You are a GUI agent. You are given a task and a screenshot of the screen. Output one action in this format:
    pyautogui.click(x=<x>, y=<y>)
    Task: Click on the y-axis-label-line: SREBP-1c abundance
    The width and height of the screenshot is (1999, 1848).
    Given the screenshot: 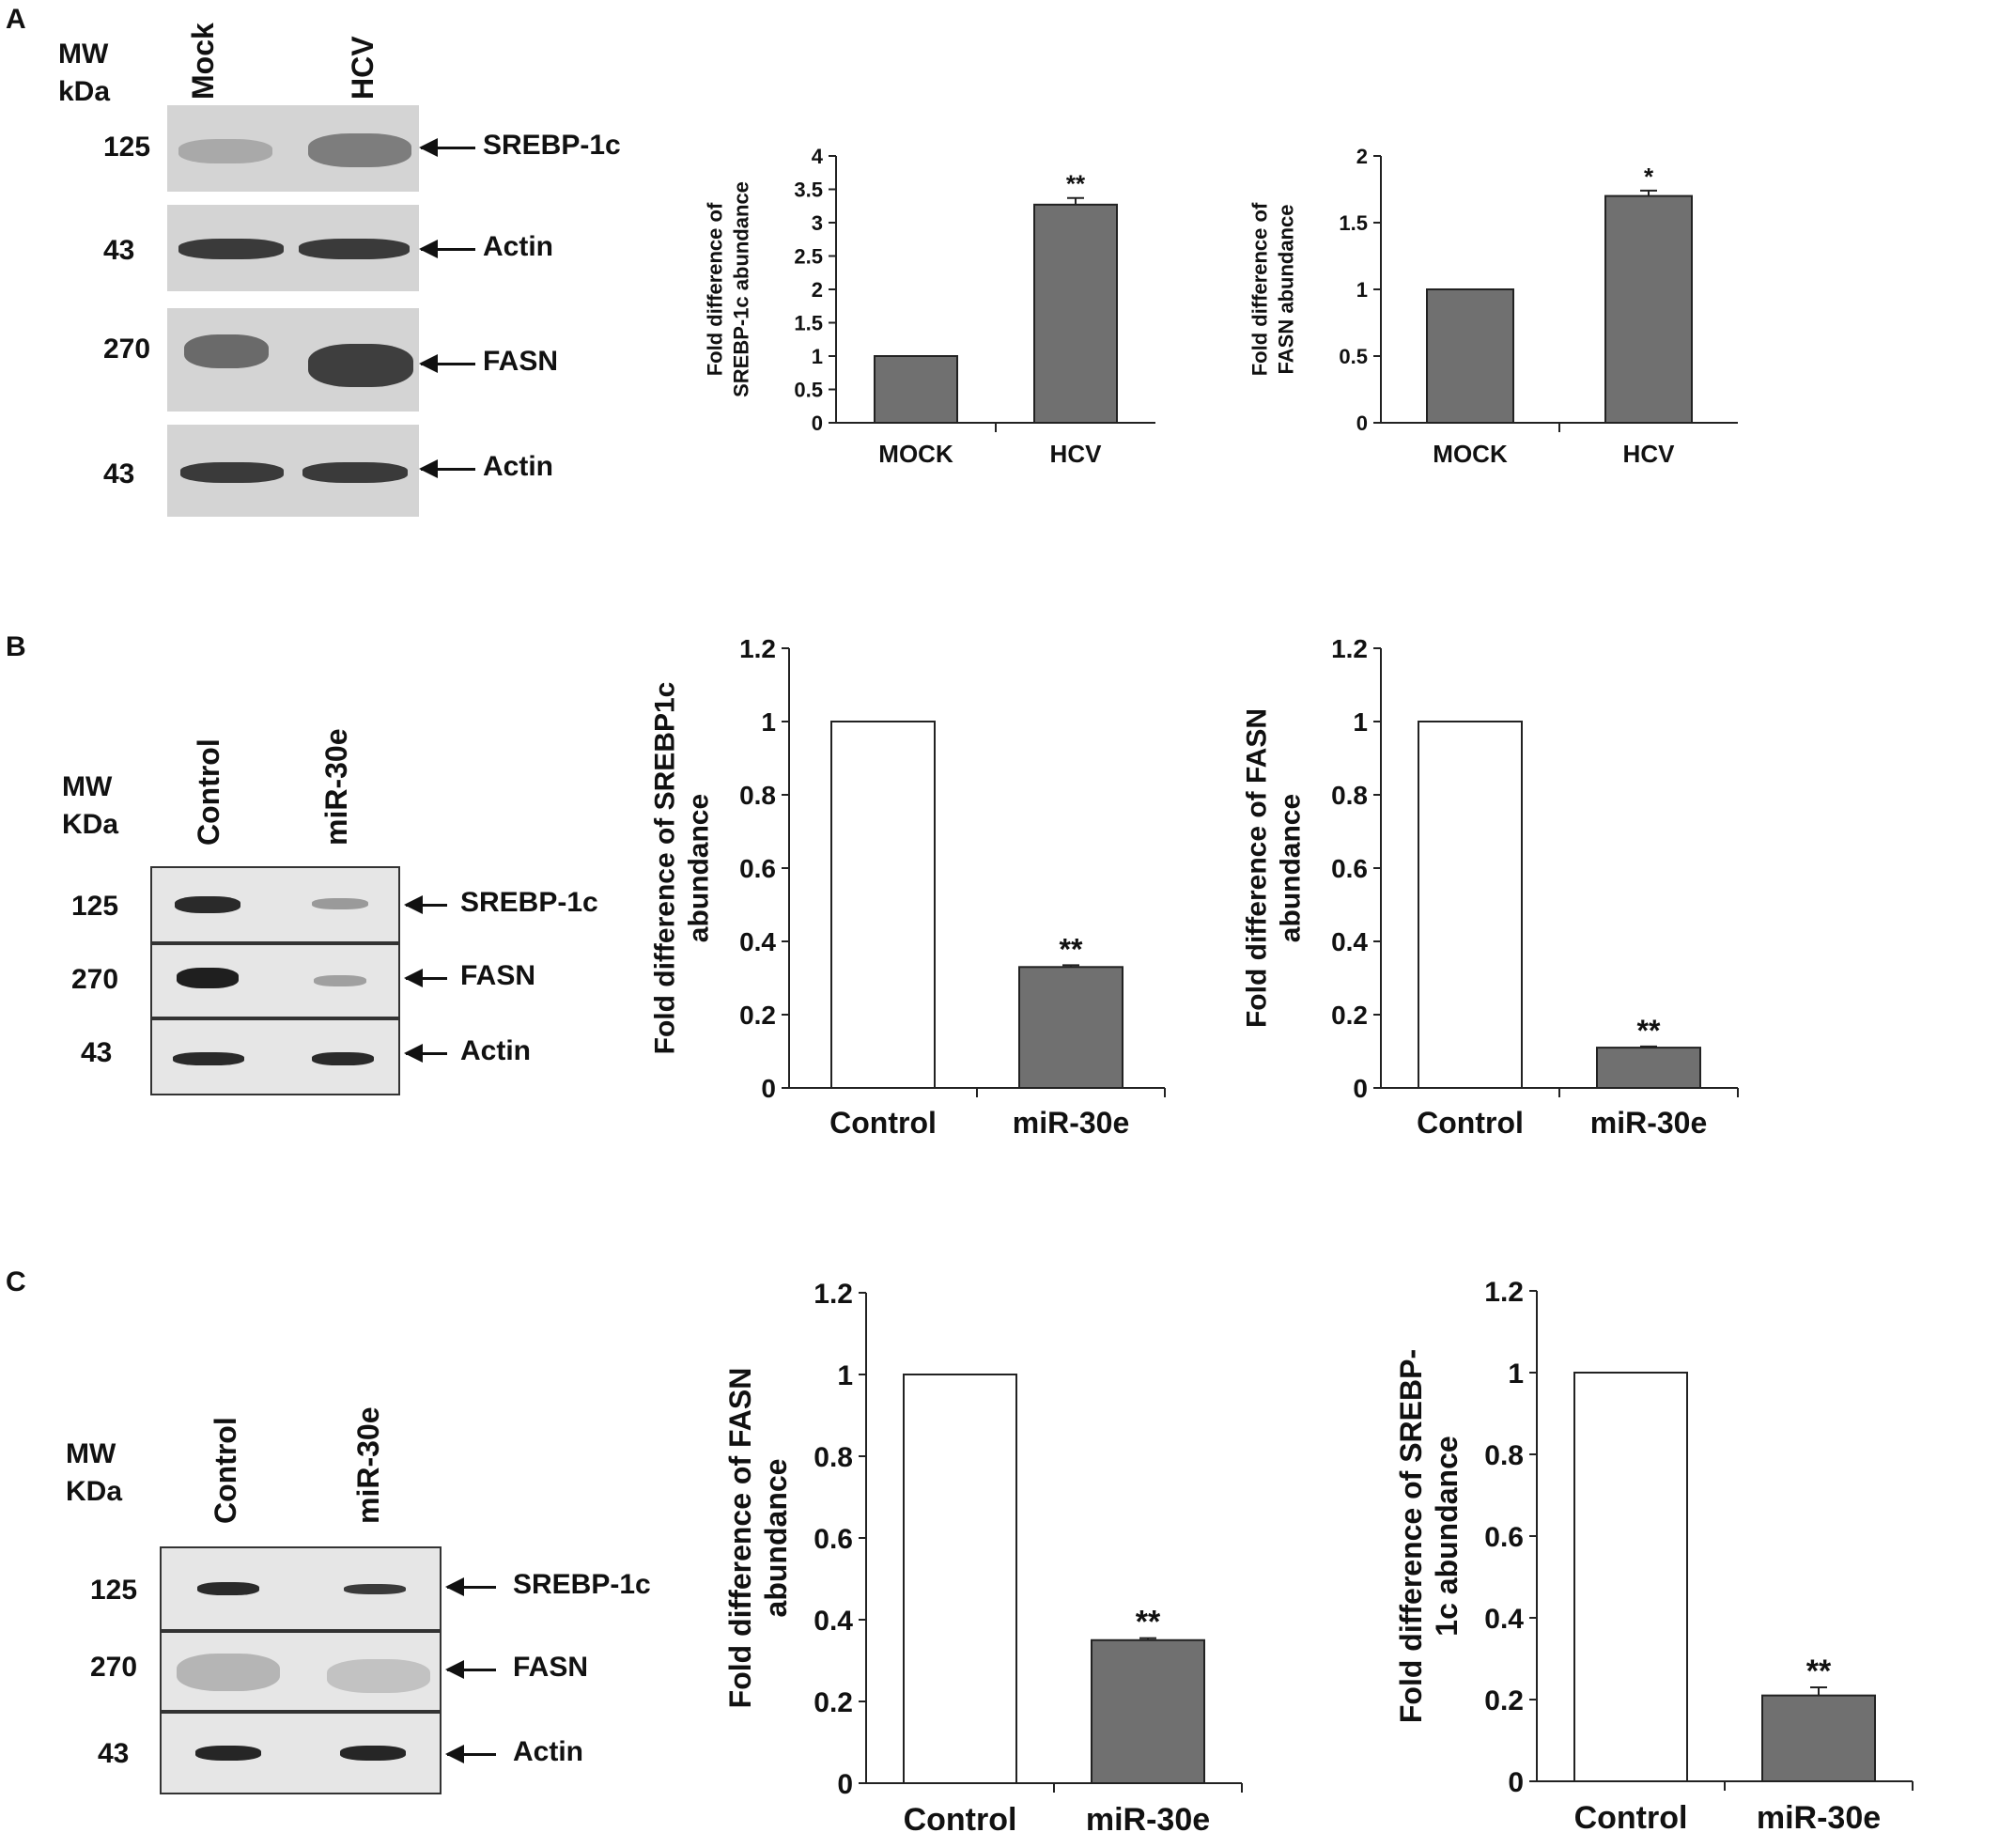 What is the action you would take?
    pyautogui.click(x=741, y=289)
    